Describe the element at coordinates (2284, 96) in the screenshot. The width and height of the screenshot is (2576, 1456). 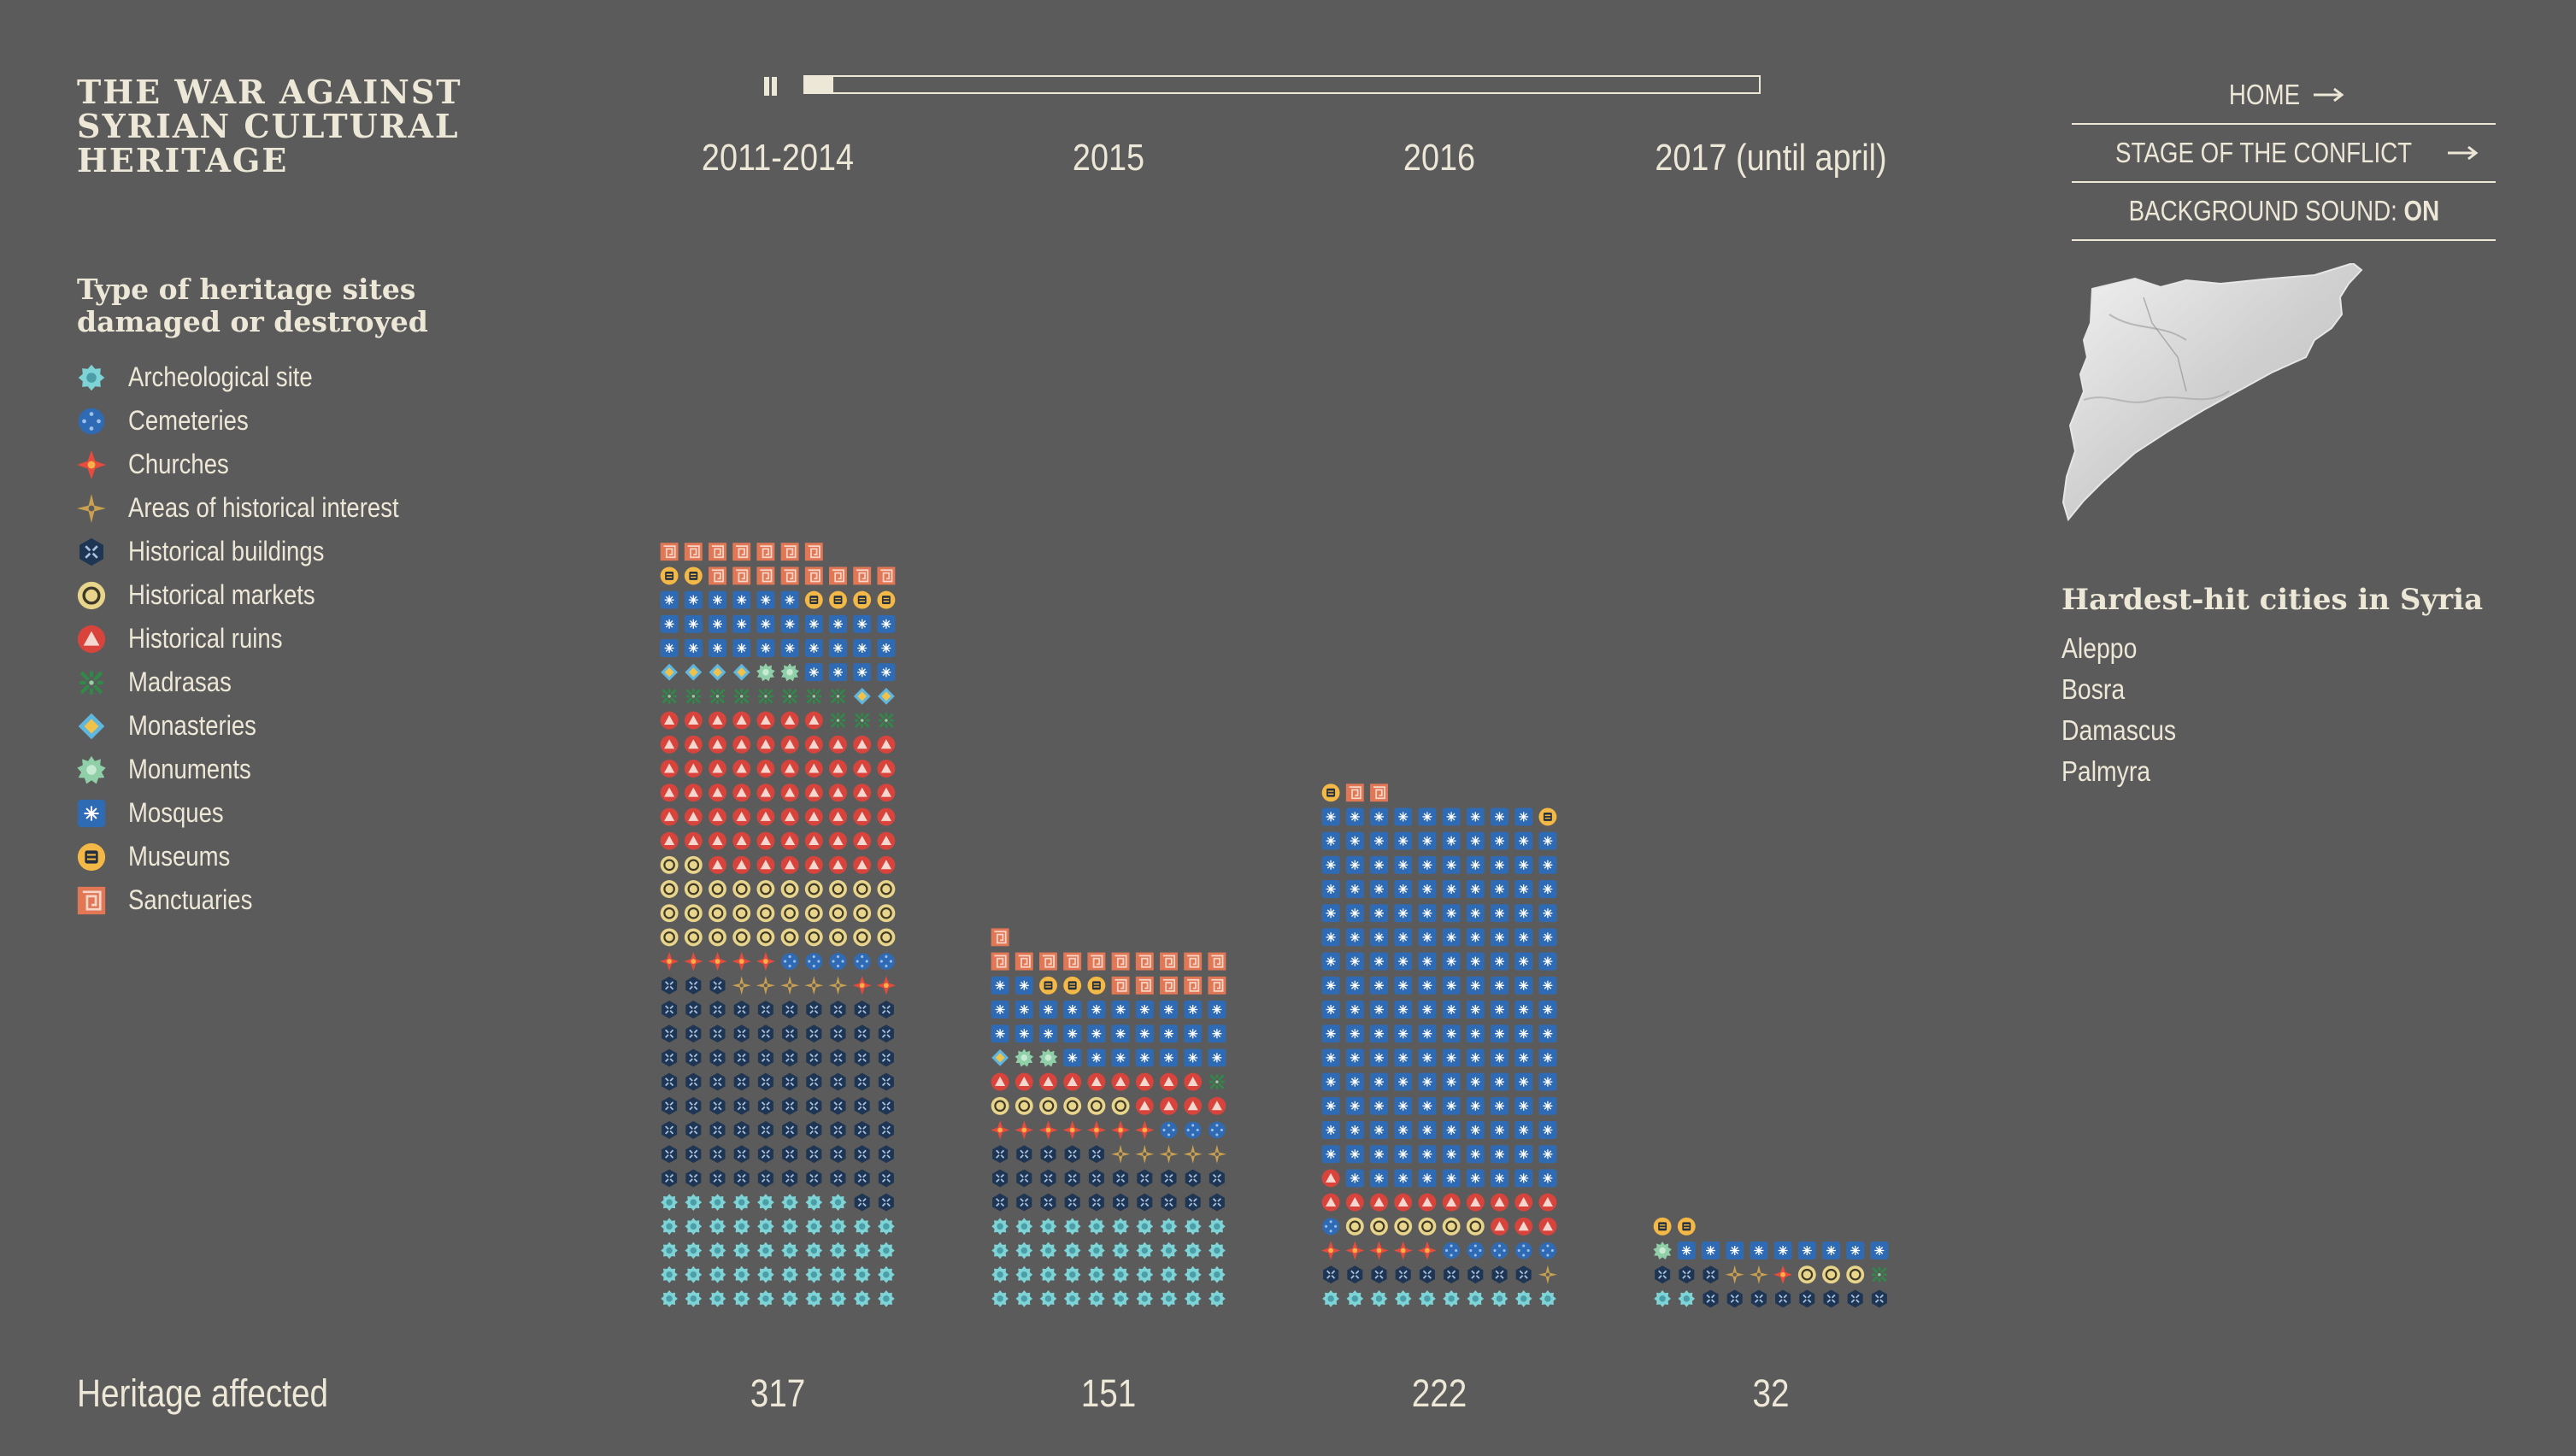
I see `home-link: HOME` at that location.